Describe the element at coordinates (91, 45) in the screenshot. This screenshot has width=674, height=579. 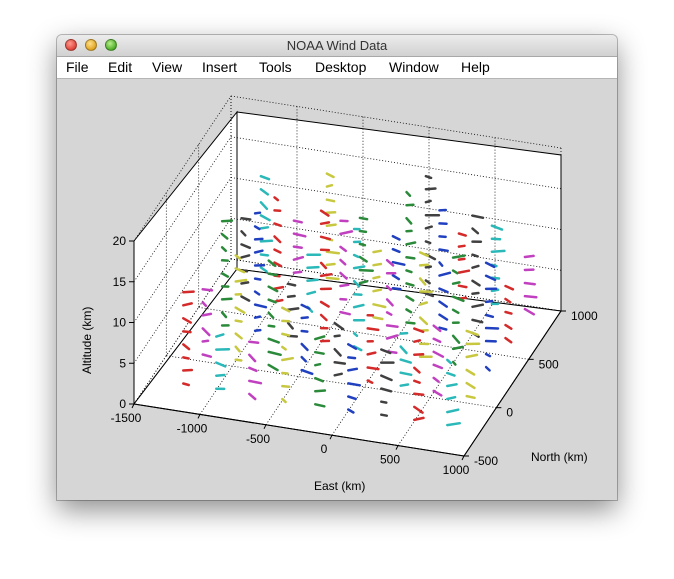
I see `minimize-window-icon` at that location.